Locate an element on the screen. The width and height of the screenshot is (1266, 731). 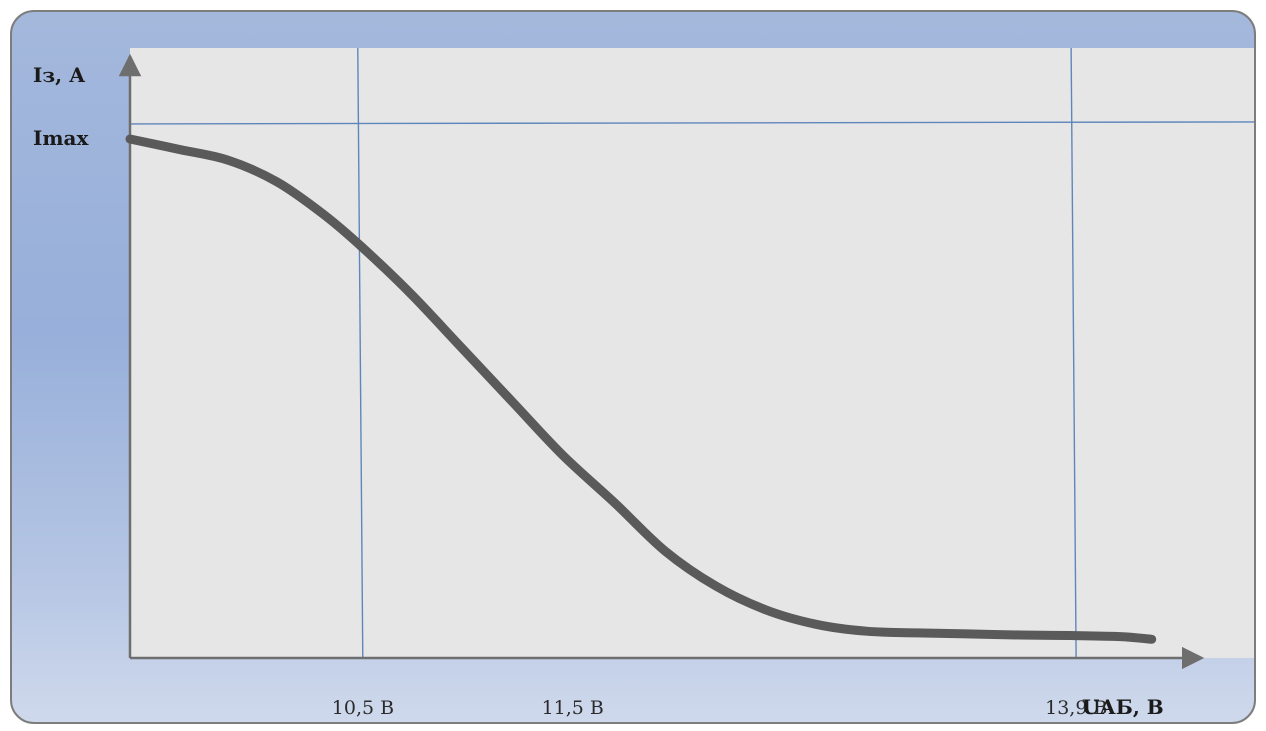
y-tick-label: Imax is located at coordinates (61, 138).